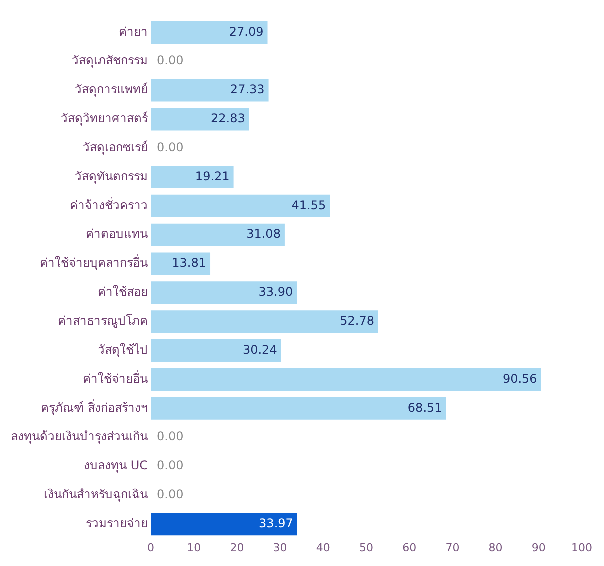 Image resolution: width=604 pixels, height=566 pixels. I want to click on x-tick-label: 50, so click(367, 547).